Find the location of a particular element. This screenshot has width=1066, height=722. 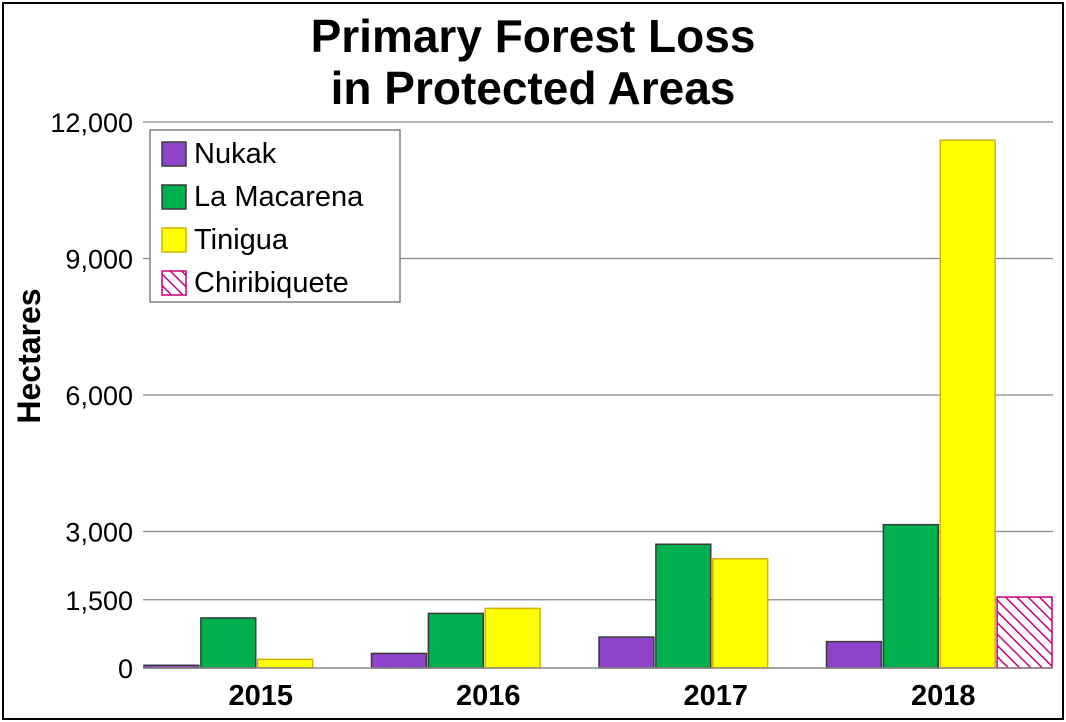

bar-la-macarena-2018 is located at coordinates (910, 596).